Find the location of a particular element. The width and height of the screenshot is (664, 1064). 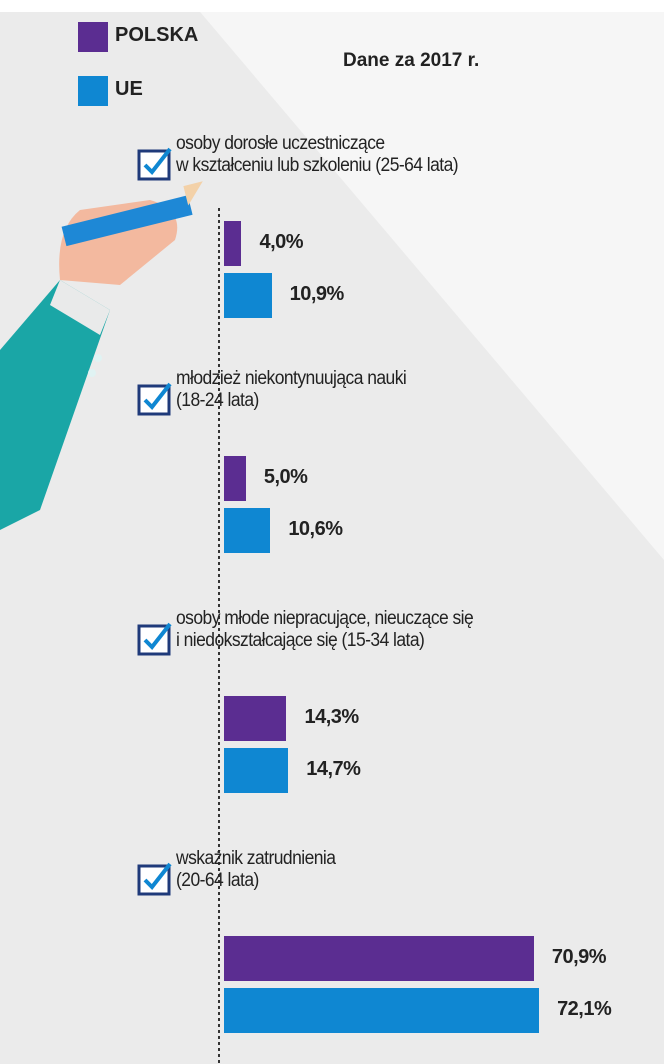

value-label: 70,9% is located at coordinates (579, 957).